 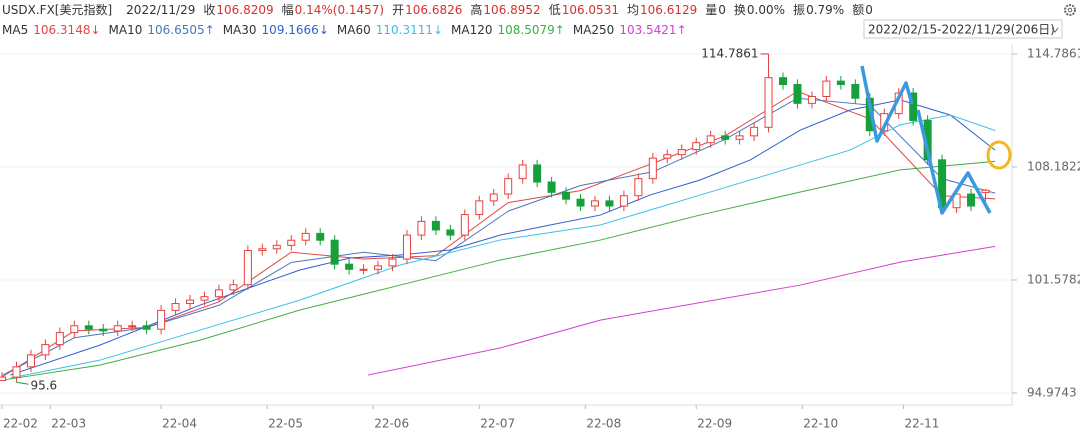 What do you see at coordinates (633, 10) in the screenshot?
I see `quote-label: 均` at bounding box center [633, 10].